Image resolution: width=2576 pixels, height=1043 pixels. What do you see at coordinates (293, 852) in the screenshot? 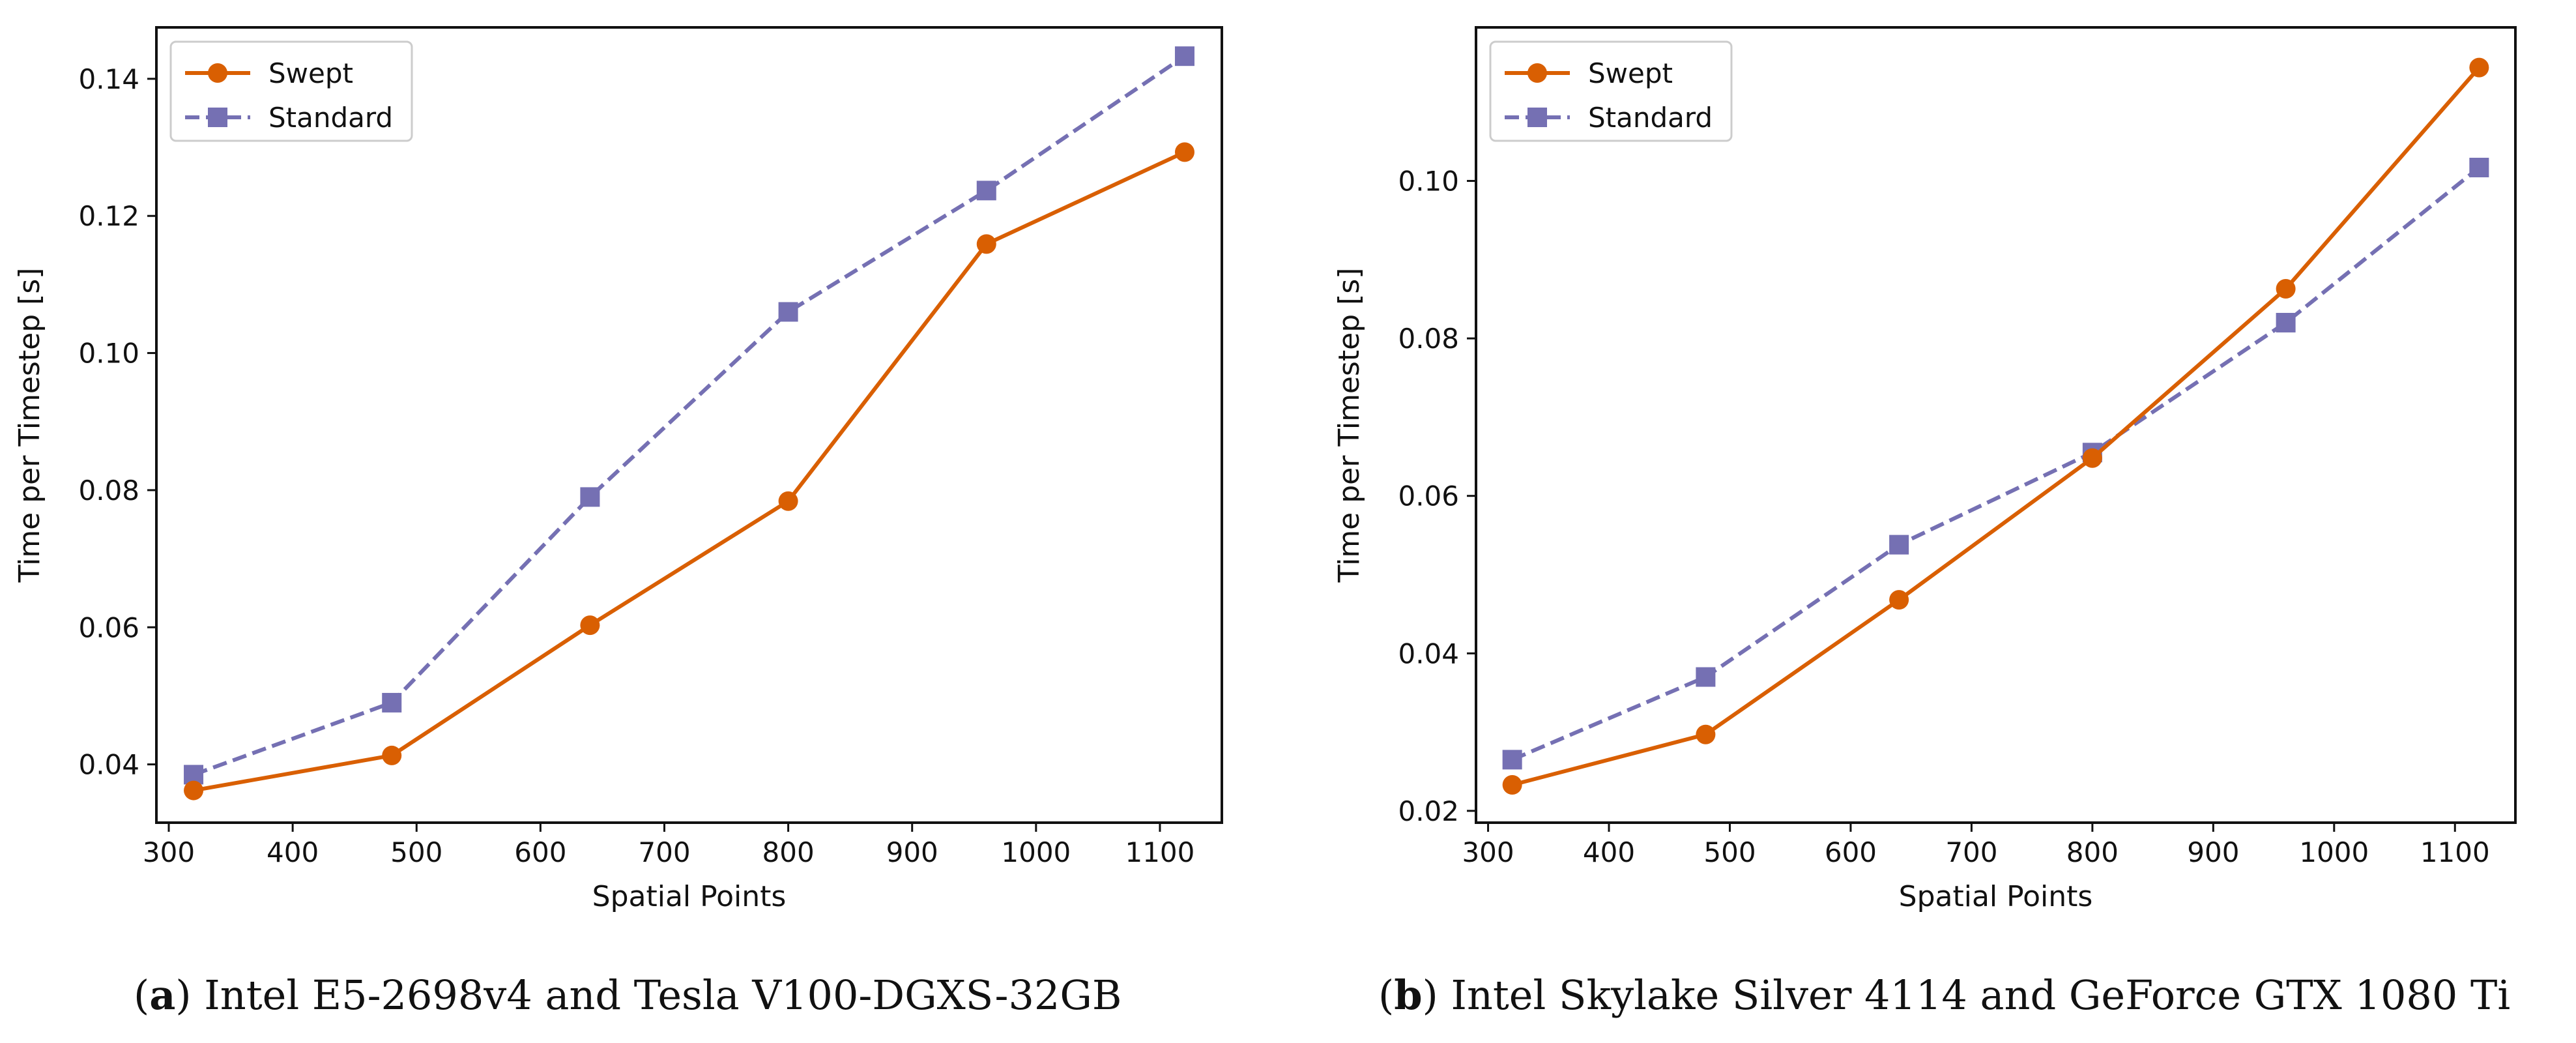
I see `x-tick-label-a: 400` at bounding box center [293, 852].